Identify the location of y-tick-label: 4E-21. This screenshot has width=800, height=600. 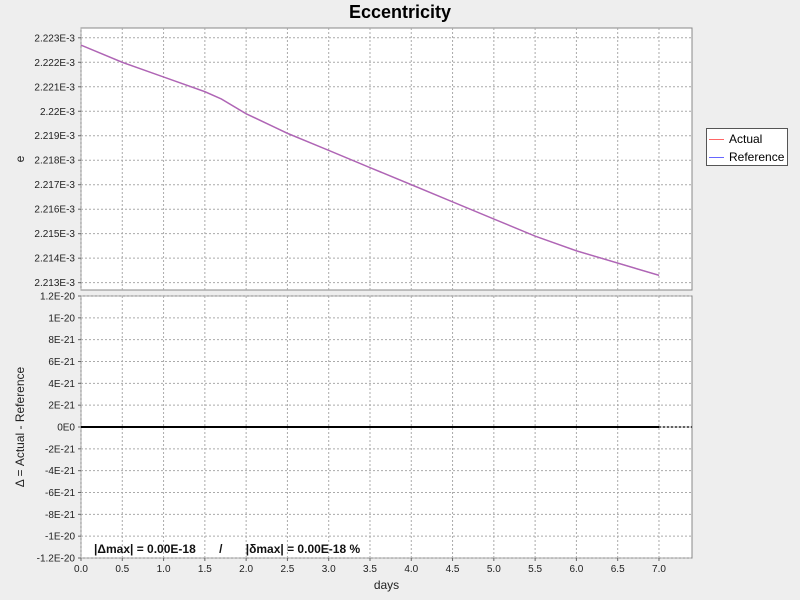
(61, 384).